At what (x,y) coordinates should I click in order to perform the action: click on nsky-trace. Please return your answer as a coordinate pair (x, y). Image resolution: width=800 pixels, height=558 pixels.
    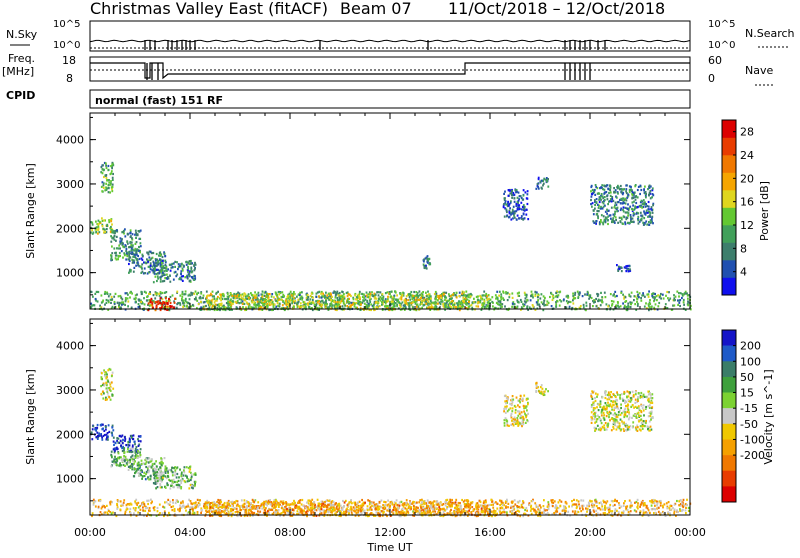
    Looking at the image, I should click on (390, 45).